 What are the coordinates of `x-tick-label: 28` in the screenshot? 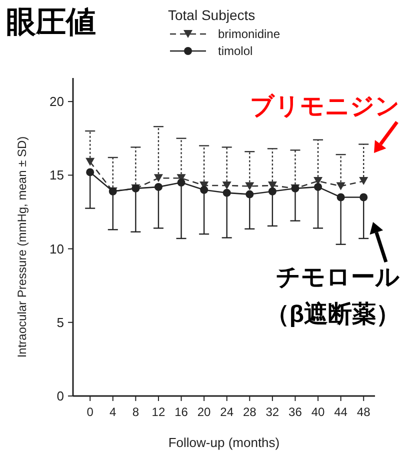 It's located at (249, 412).